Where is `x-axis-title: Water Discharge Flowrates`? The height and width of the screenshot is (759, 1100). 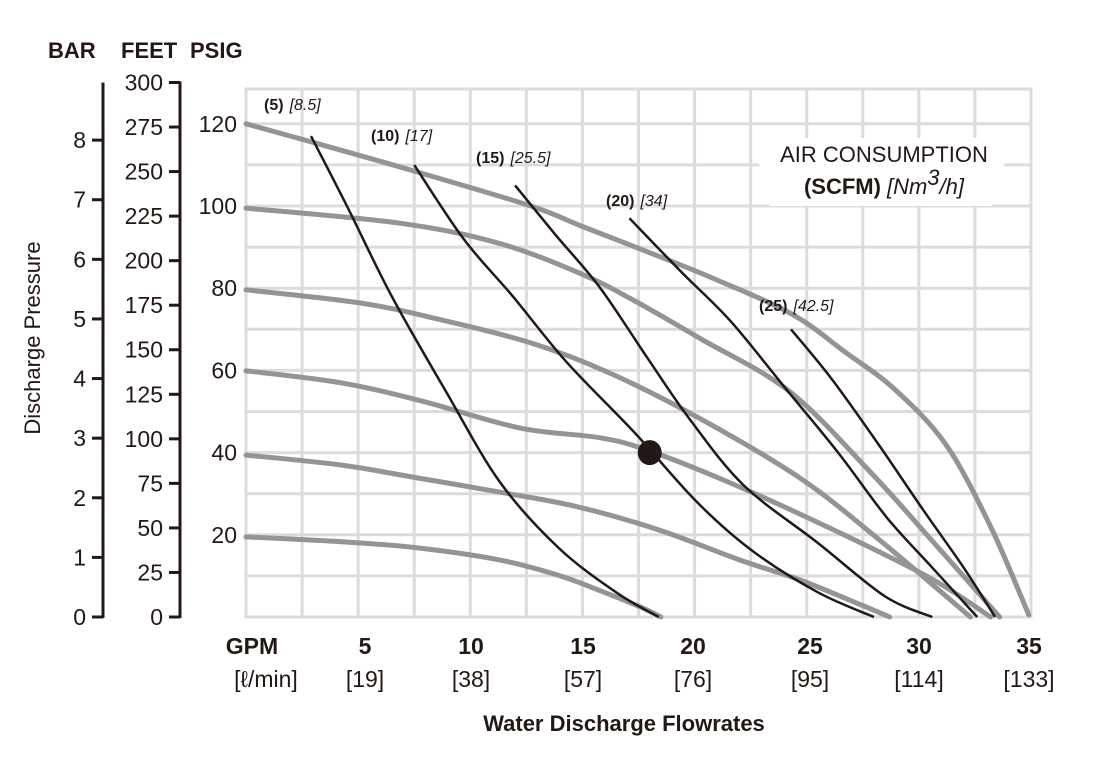
x-axis-title: Water Discharge Flowrates is located at coordinates (624, 723).